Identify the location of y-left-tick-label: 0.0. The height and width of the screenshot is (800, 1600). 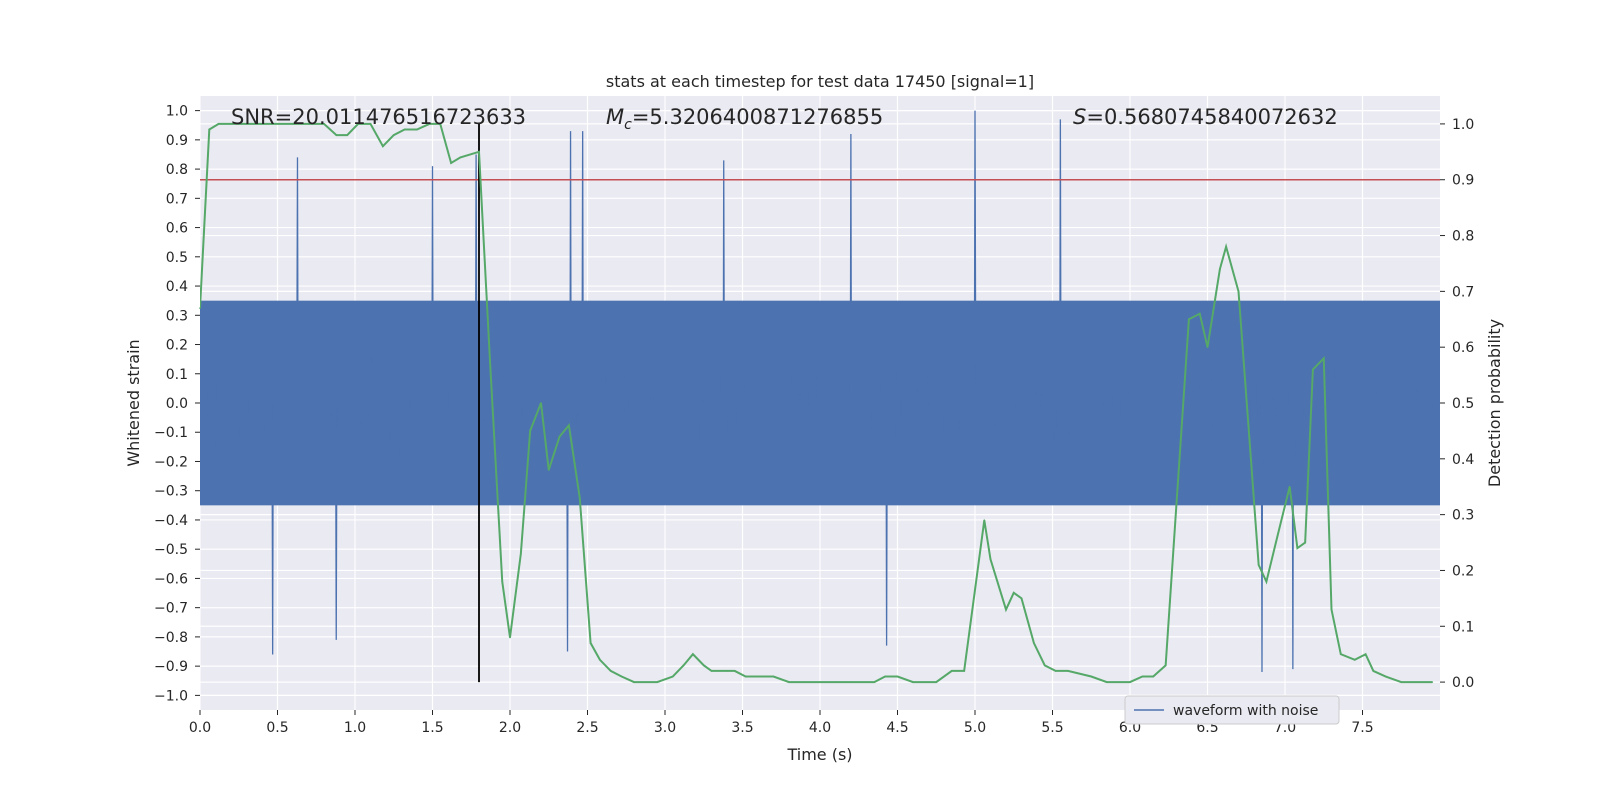
(177, 404).